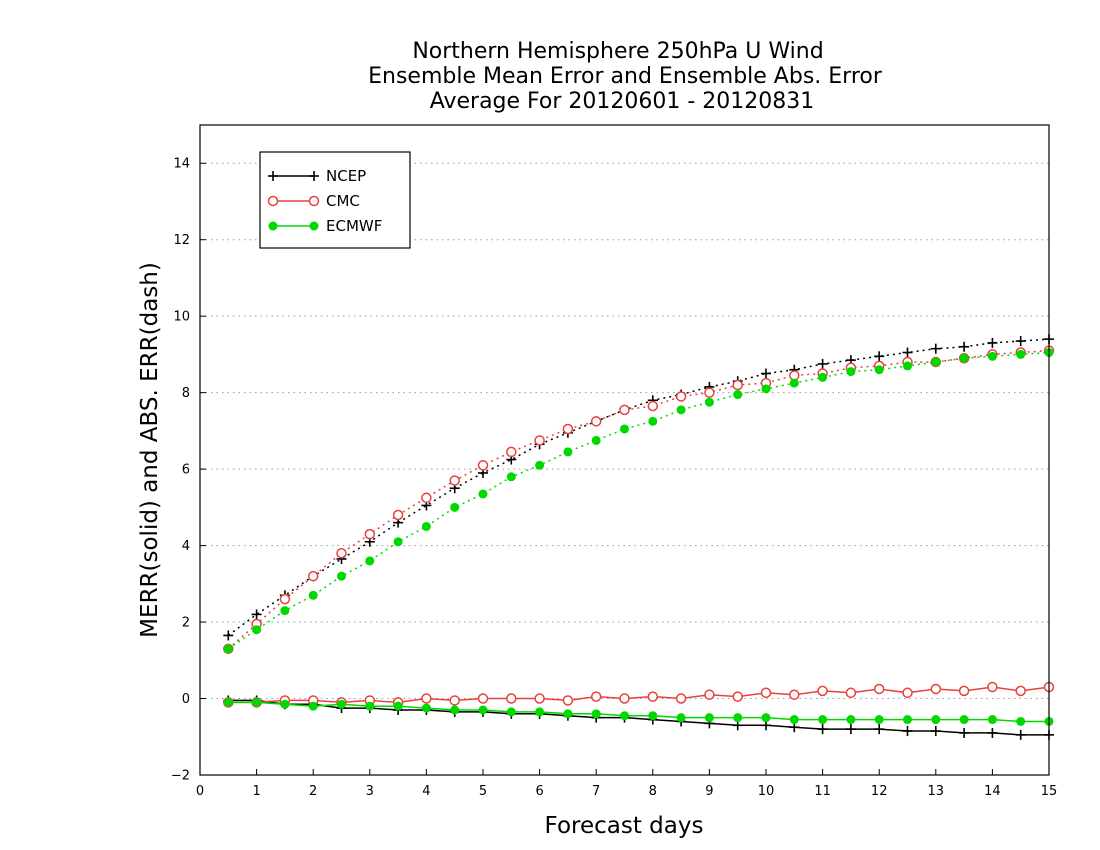  I want to click on x-axis-label: Forecast days, so click(624, 826).